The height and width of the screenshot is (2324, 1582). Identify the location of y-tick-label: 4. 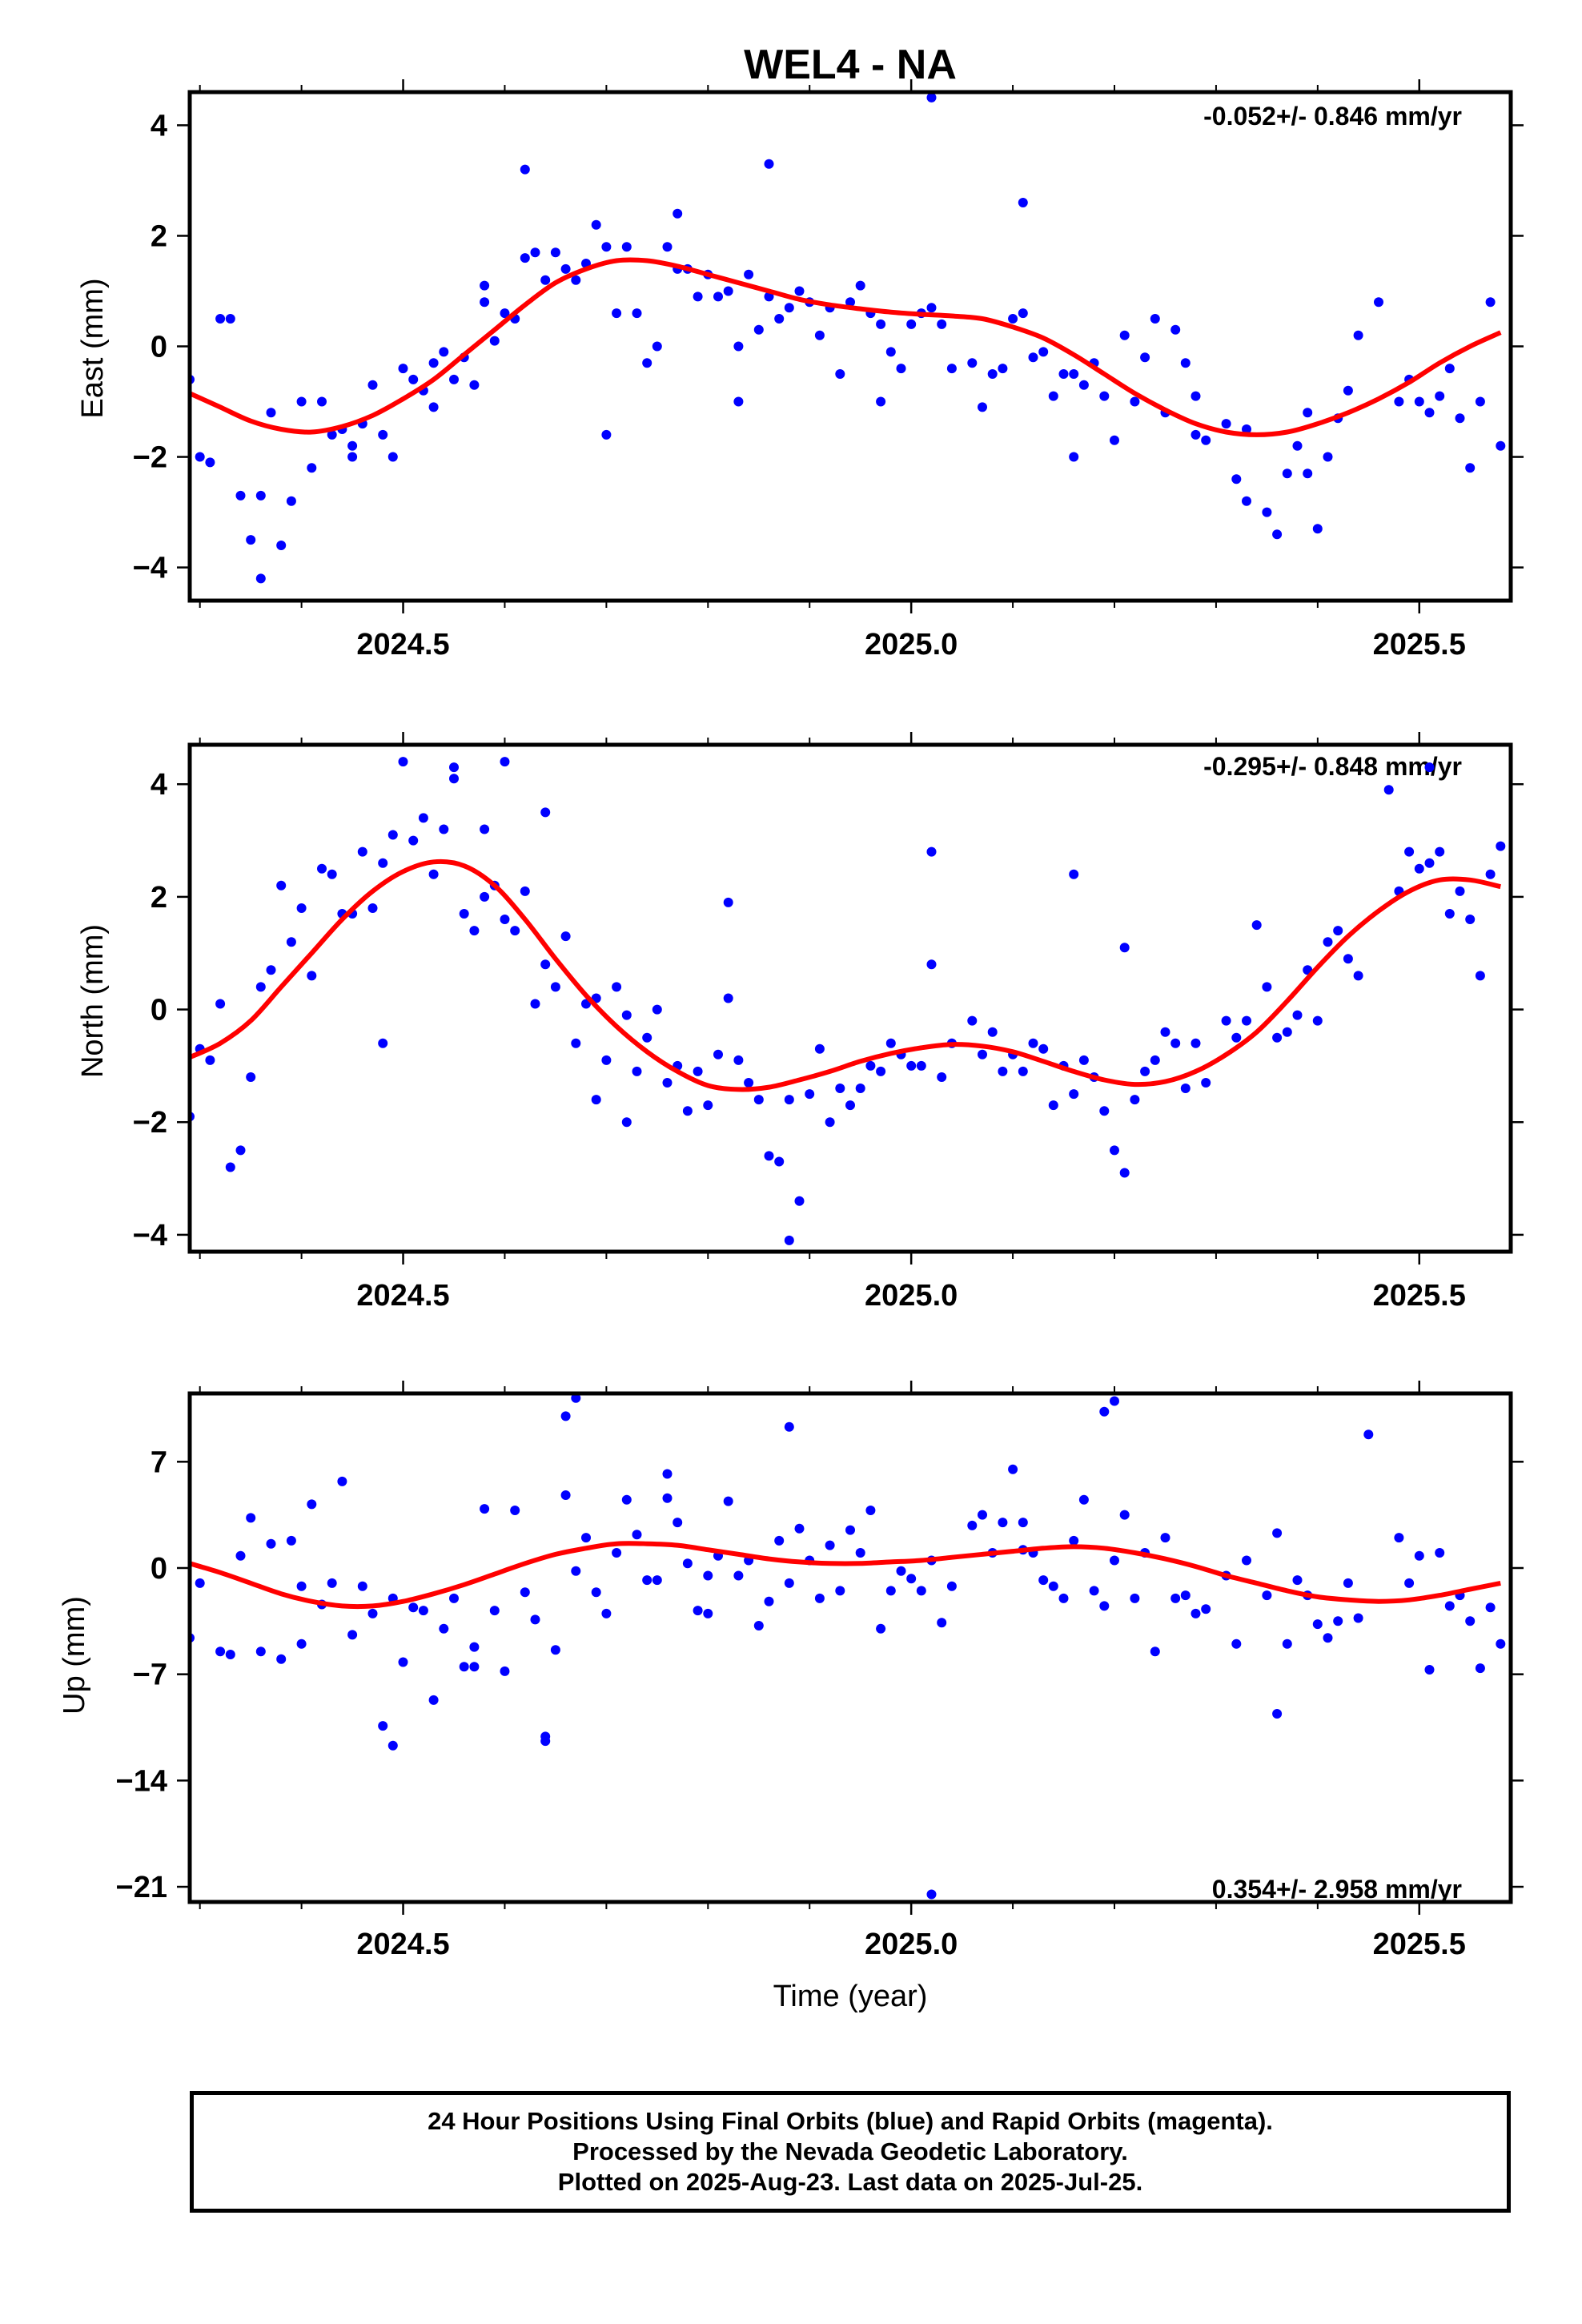
(159, 126).